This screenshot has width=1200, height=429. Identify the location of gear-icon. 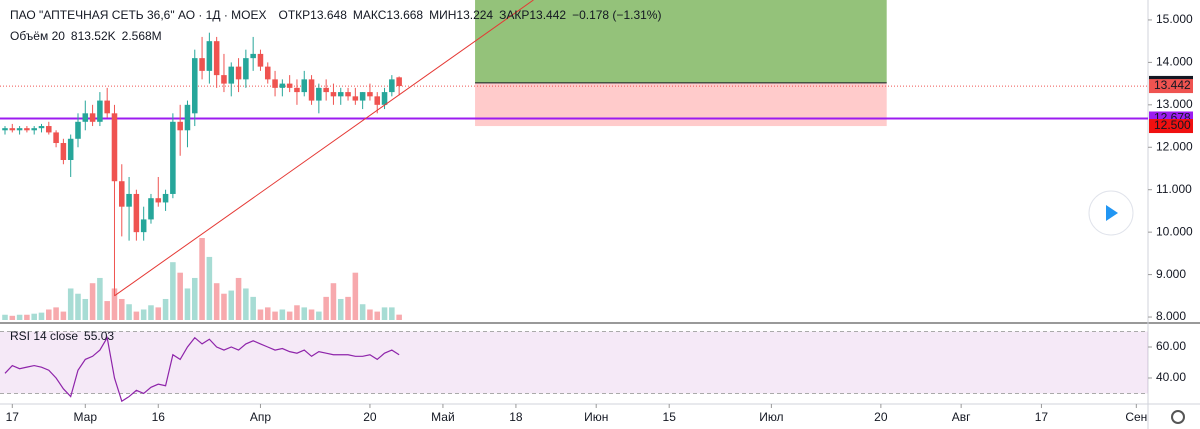
(1178, 417).